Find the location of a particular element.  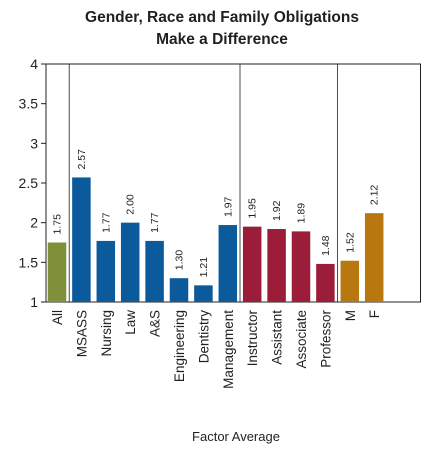

x-tick-label: A&S is located at coordinates (155, 323).